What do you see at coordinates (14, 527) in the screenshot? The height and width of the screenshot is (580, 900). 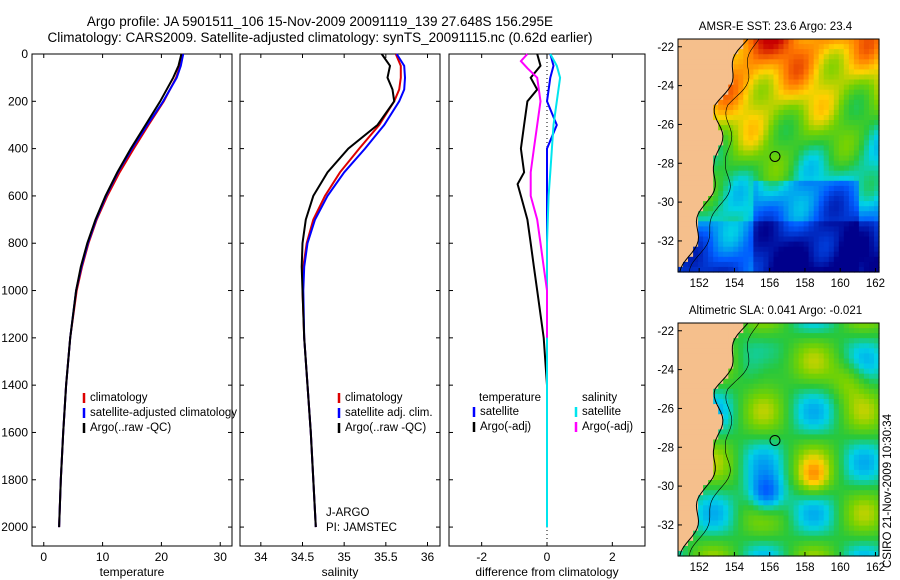 I see `depth-tick-label: 2000` at bounding box center [14, 527].